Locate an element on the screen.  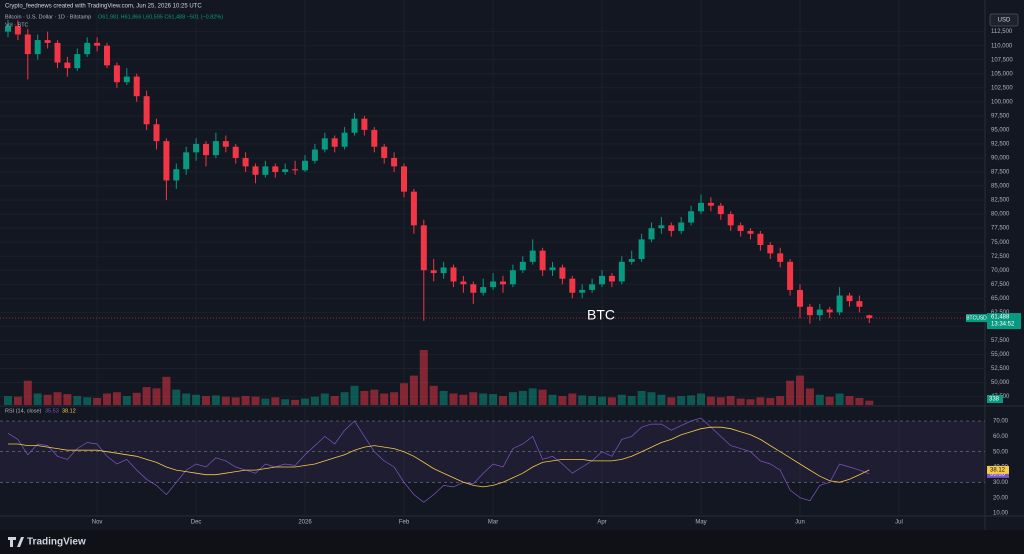
rsi-last-box is located at coordinates (998, 469).